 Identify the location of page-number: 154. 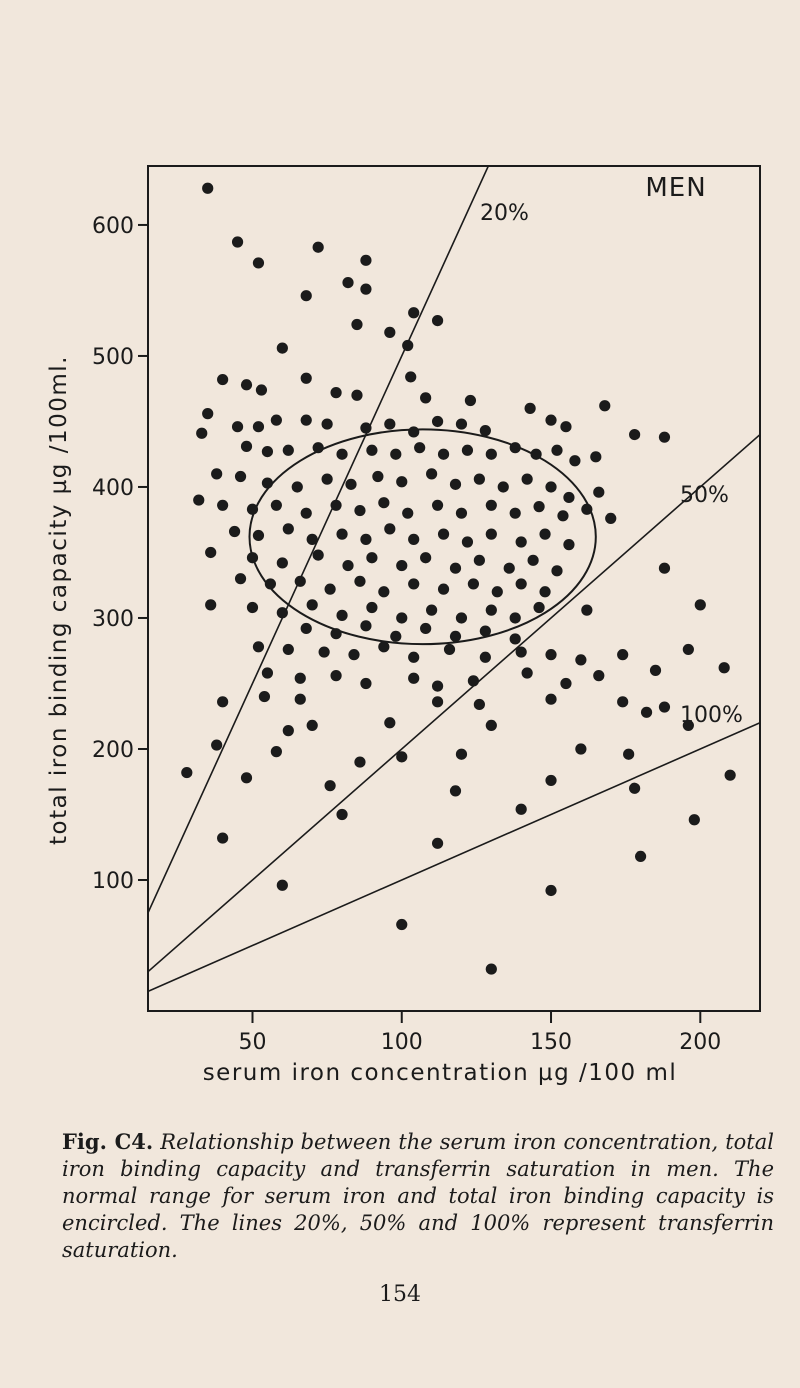
(400, 1294).